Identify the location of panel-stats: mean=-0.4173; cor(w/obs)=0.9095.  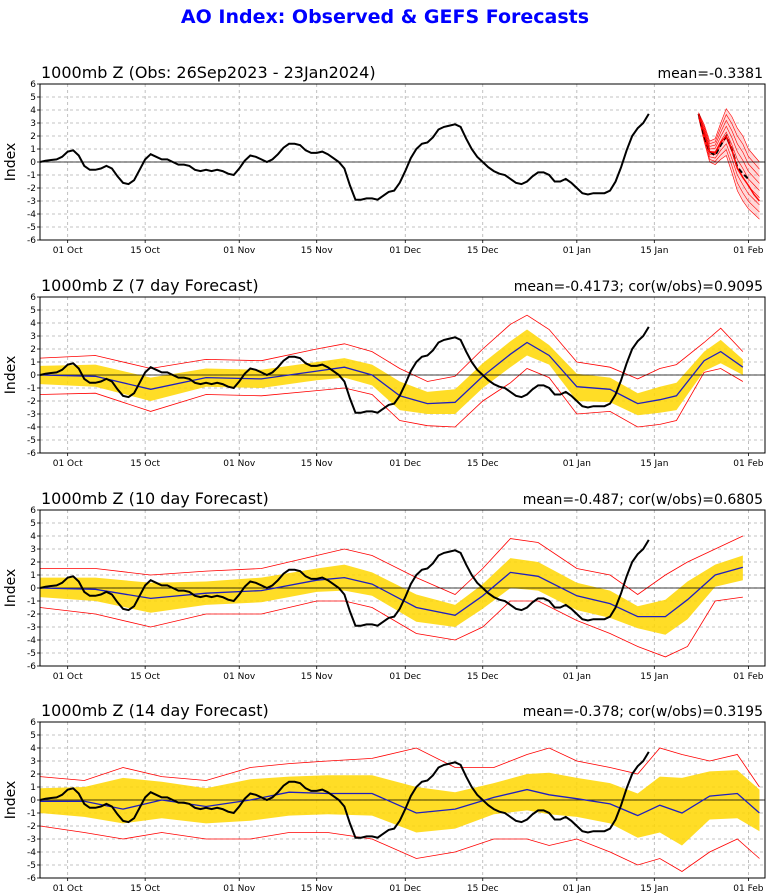
(638, 287).